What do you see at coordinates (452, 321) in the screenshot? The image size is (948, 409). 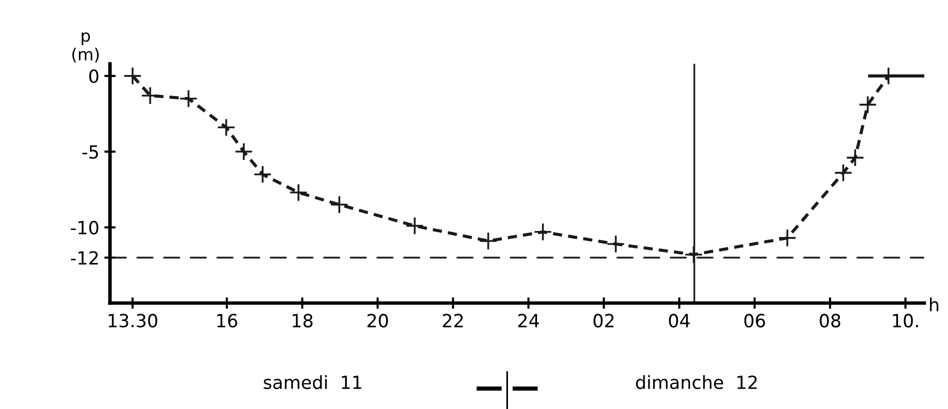 I see `x-tick-label: 22` at bounding box center [452, 321].